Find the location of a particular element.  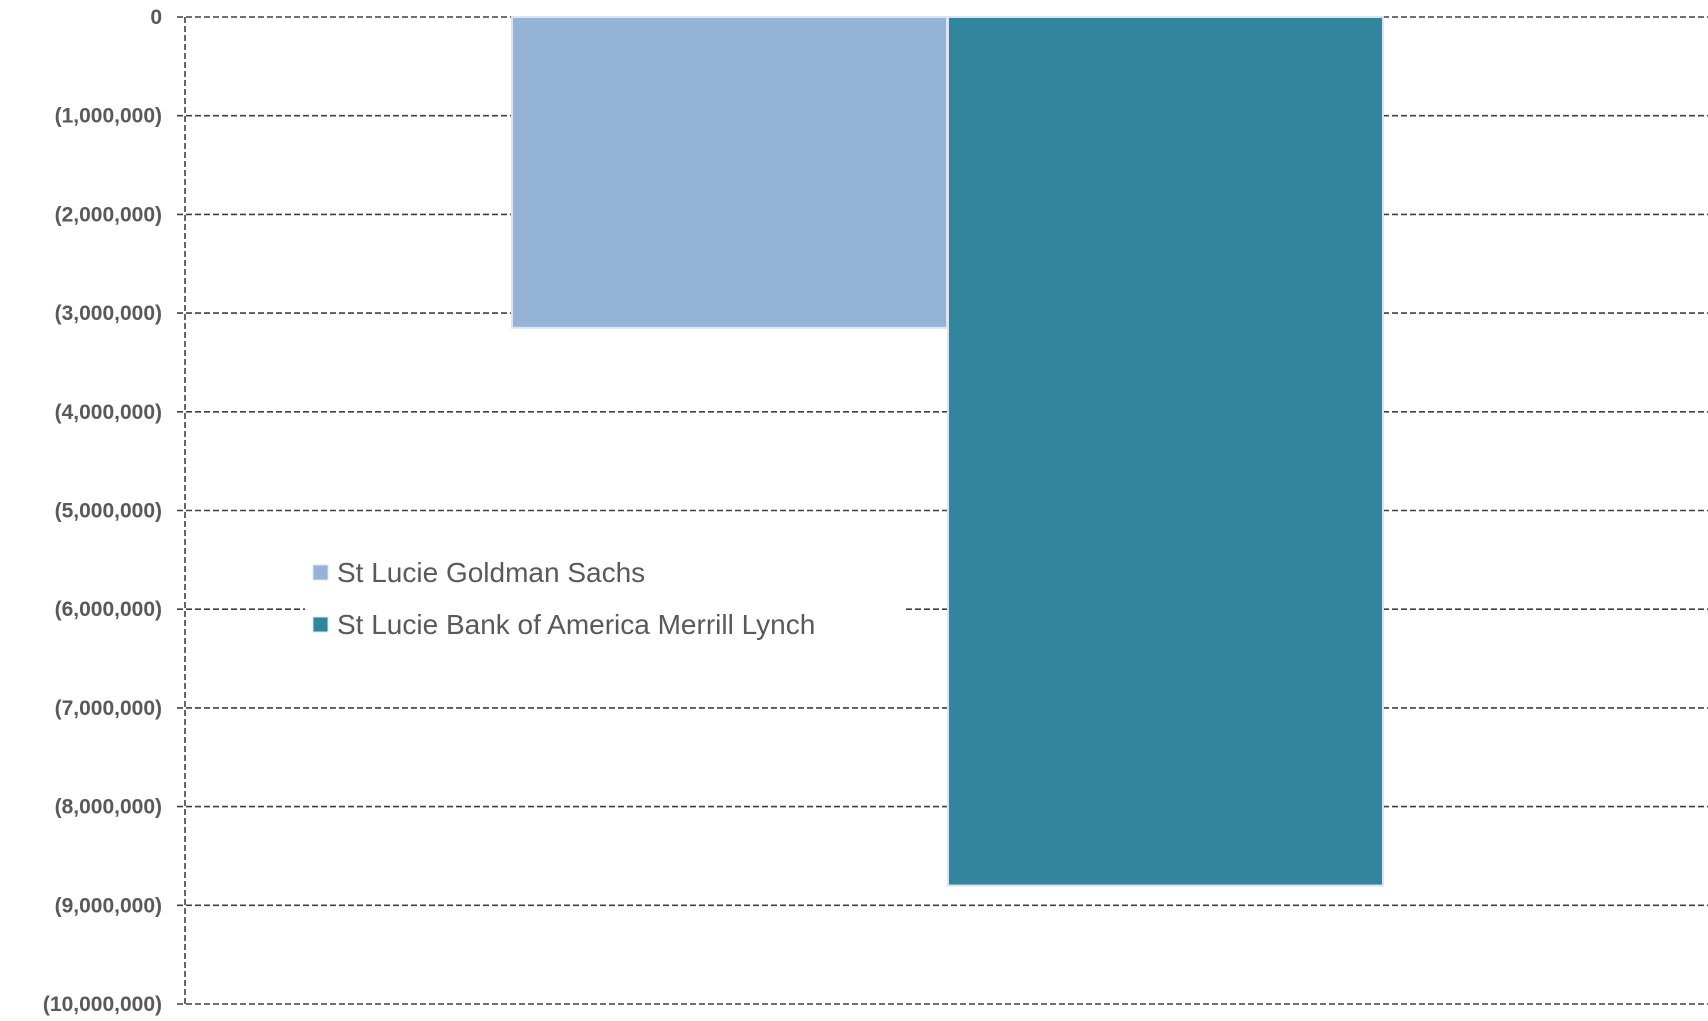

y-tick-label: (6,000,000) is located at coordinates (108, 609).